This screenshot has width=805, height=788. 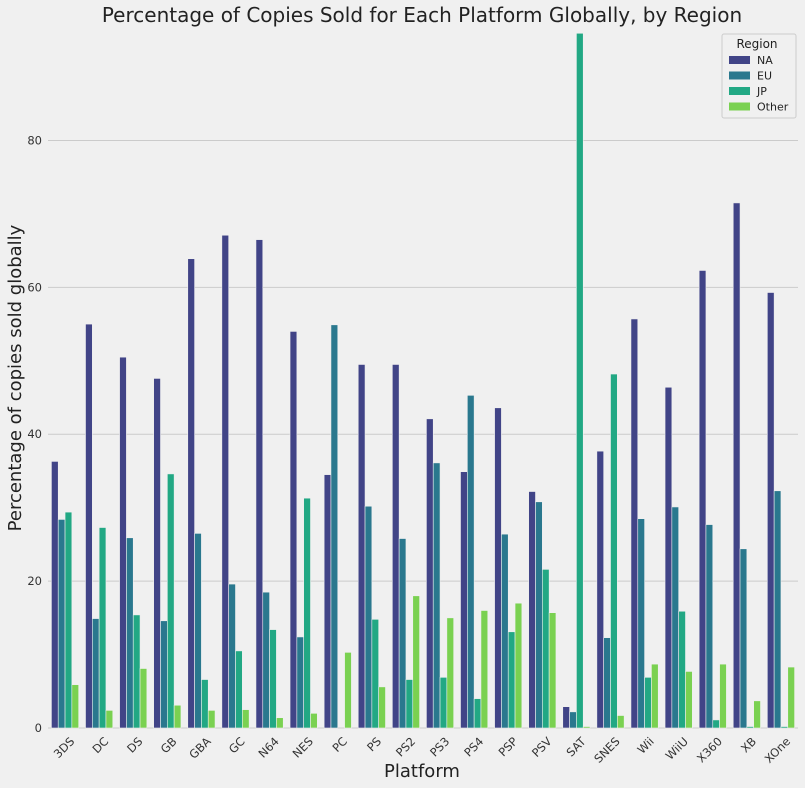 I want to click on bar-ps2-eu, so click(x=402, y=633).